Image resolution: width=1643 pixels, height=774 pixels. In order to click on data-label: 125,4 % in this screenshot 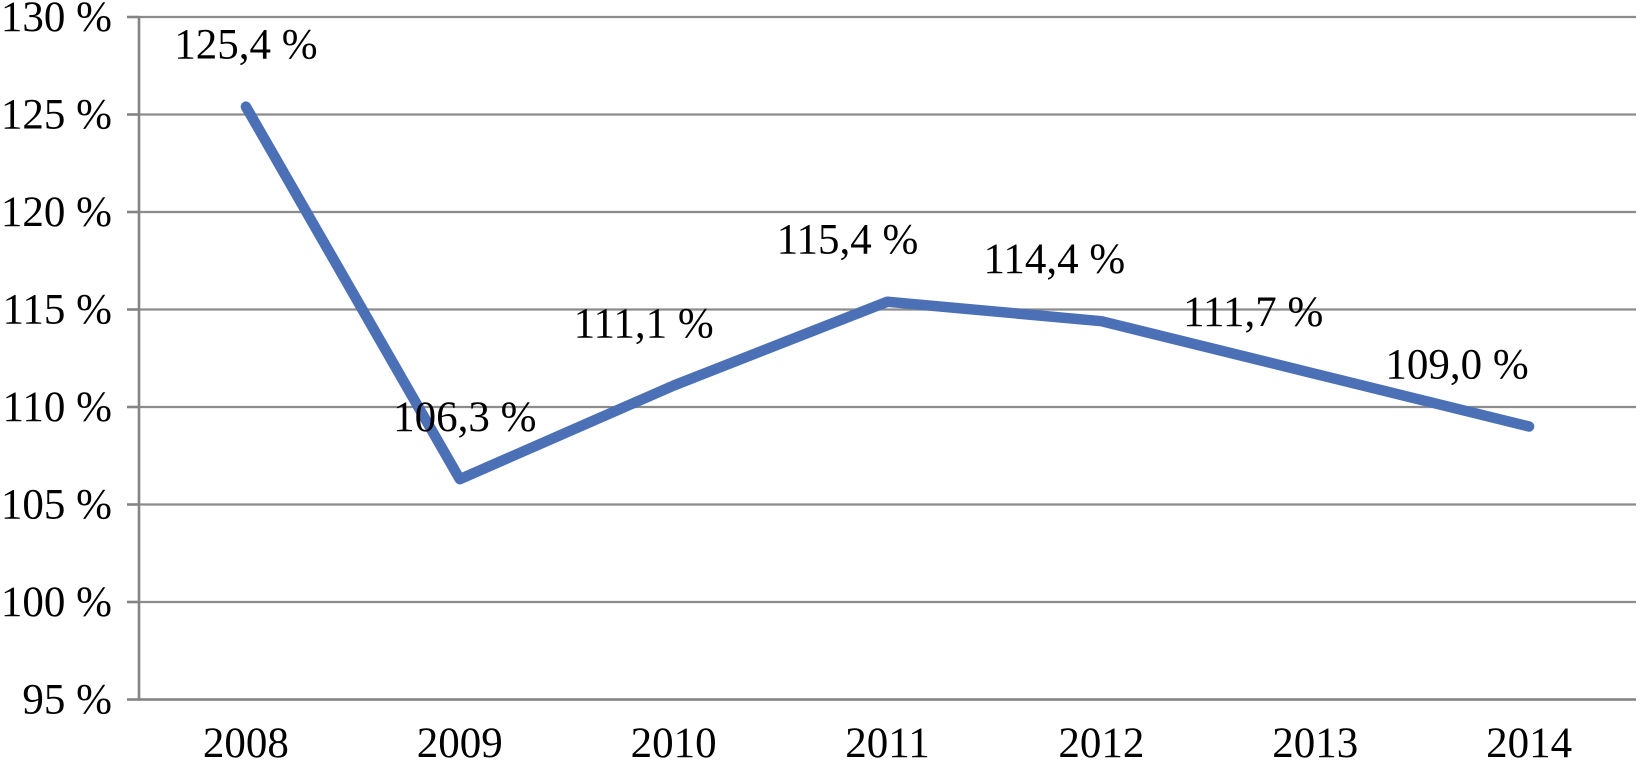, I will do `click(245, 45)`.